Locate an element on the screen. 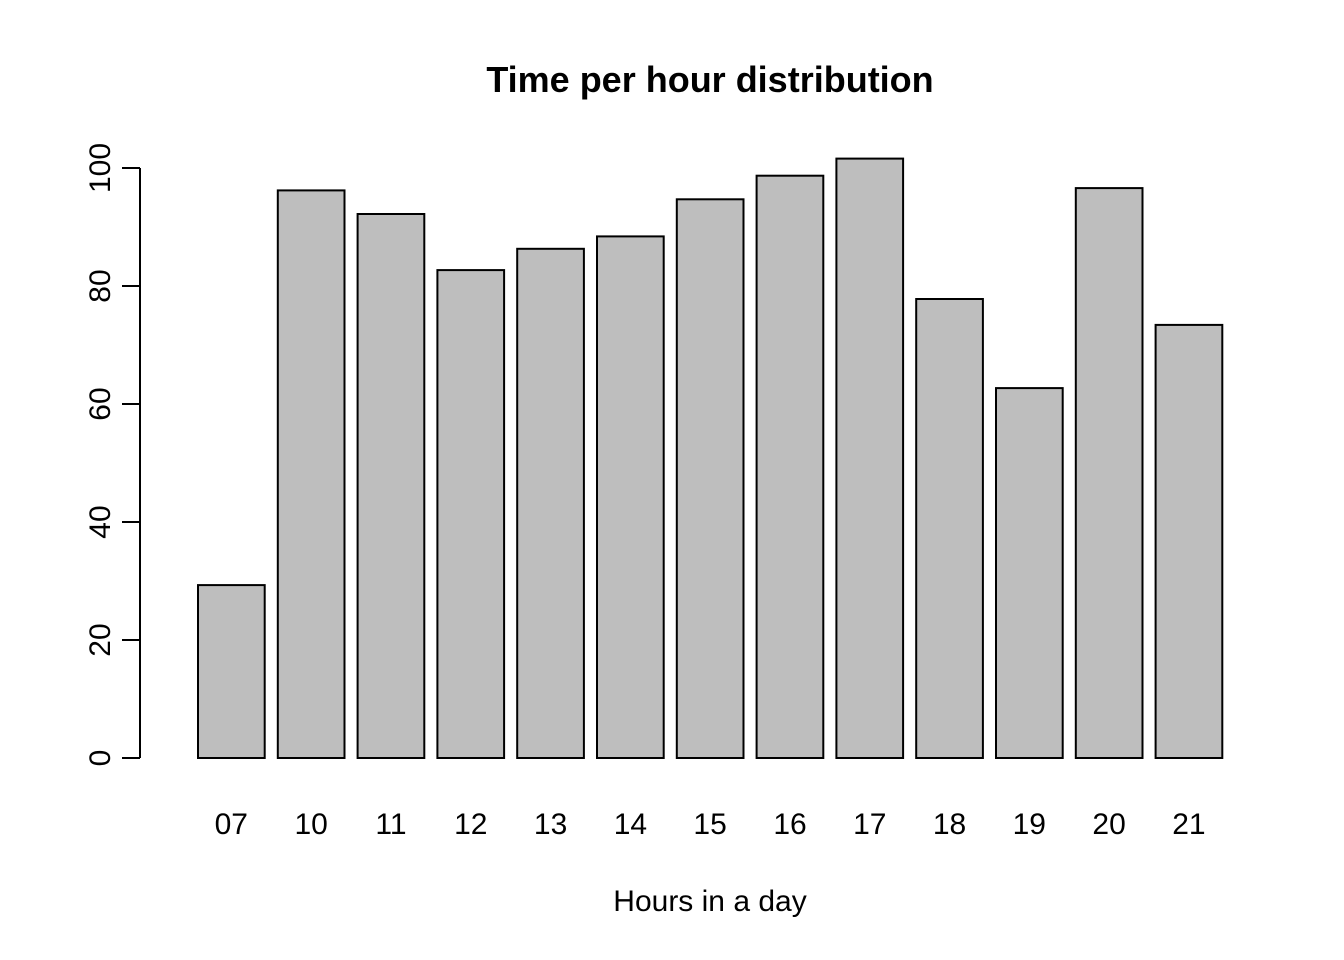  y-tick-label: 0 is located at coordinates (100, 758).